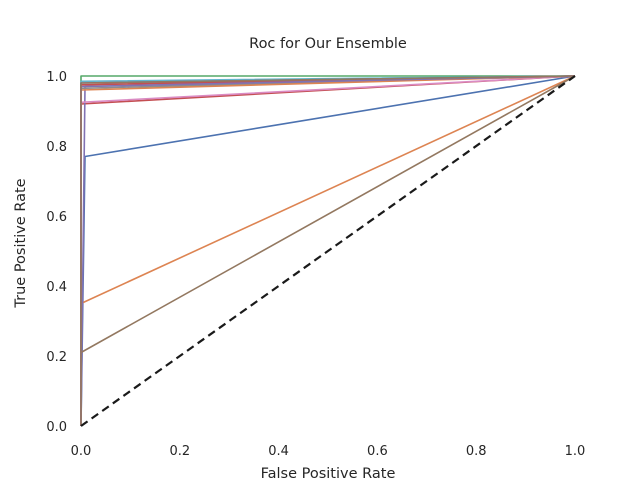  Describe the element at coordinates (56, 77) in the screenshot. I see `y-tick-label: 1.0` at that location.